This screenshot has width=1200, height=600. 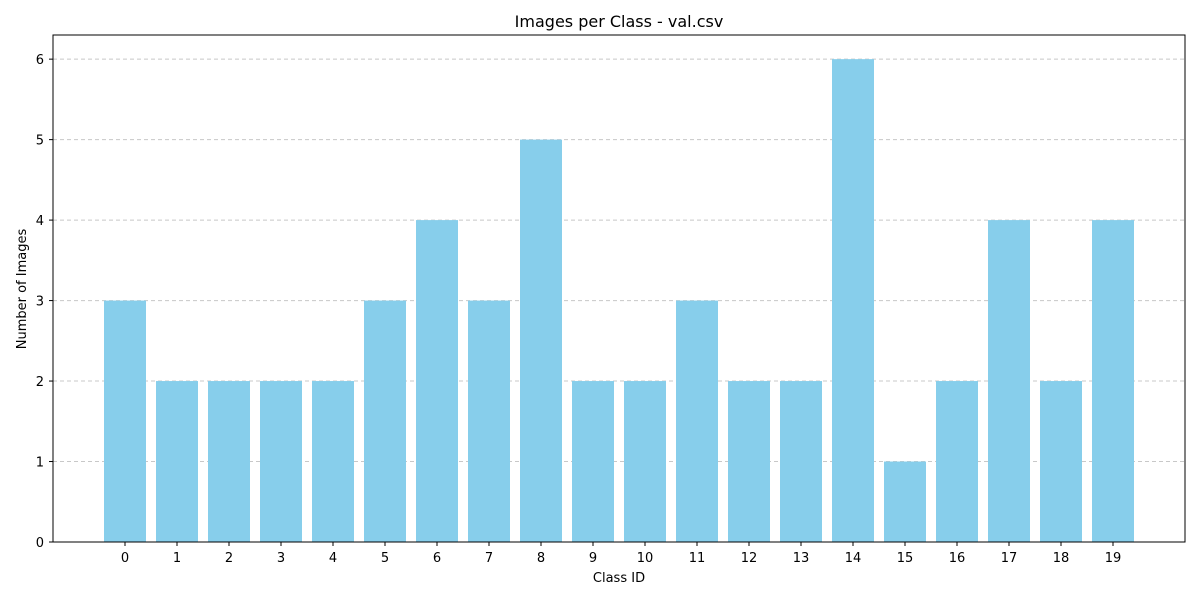 I want to click on x-tick-label: 9, so click(x=593, y=558).